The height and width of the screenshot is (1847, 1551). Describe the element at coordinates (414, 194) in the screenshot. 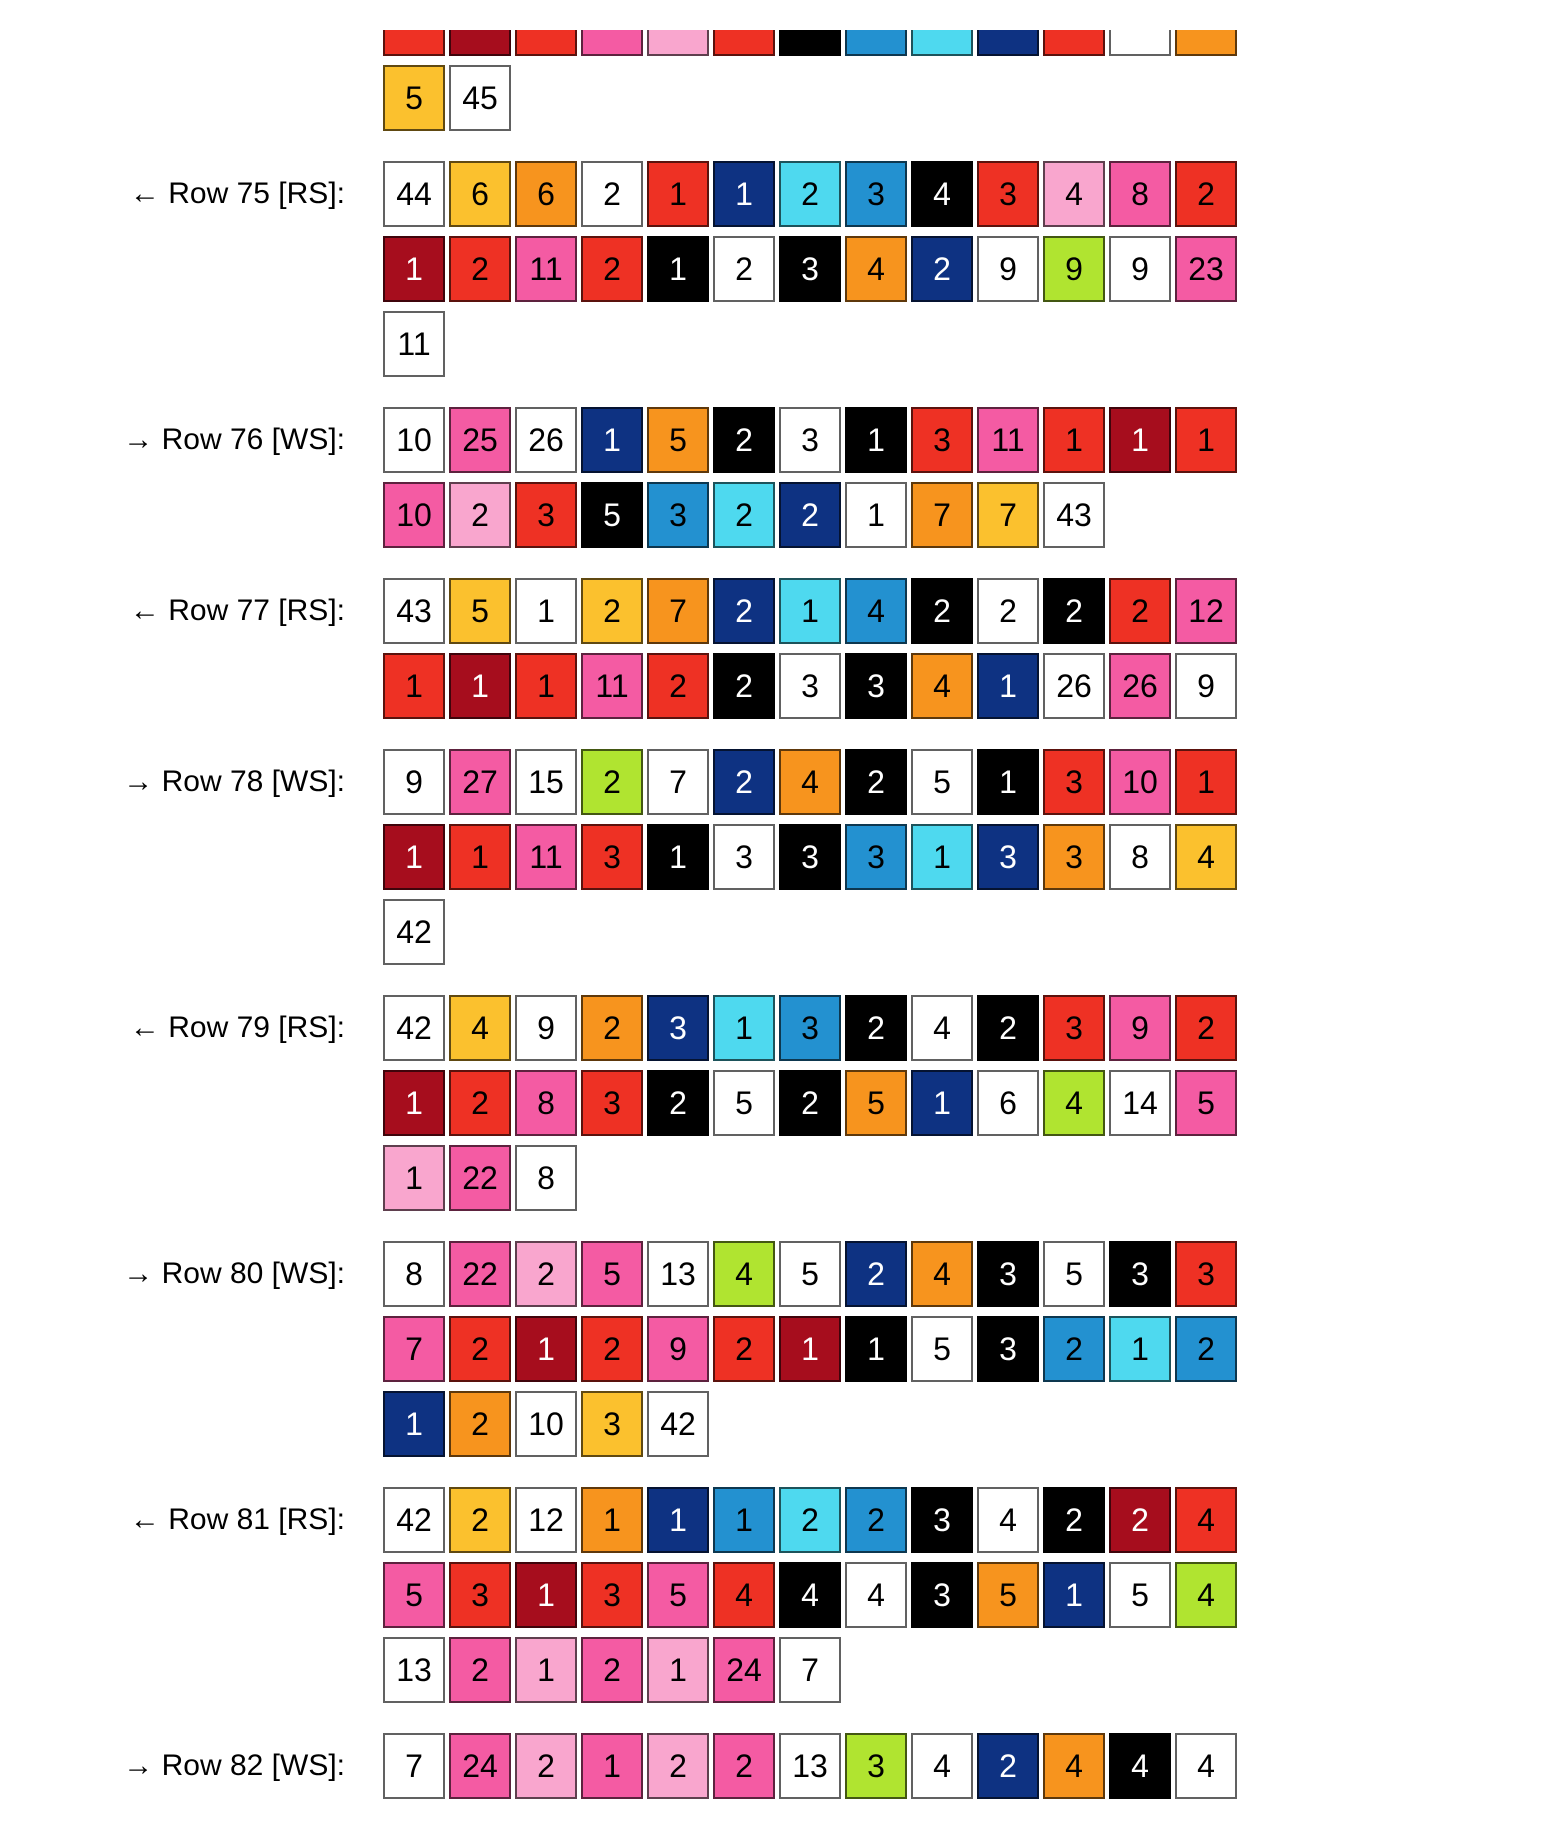

I see `stitch-count-cell: 44` at that location.